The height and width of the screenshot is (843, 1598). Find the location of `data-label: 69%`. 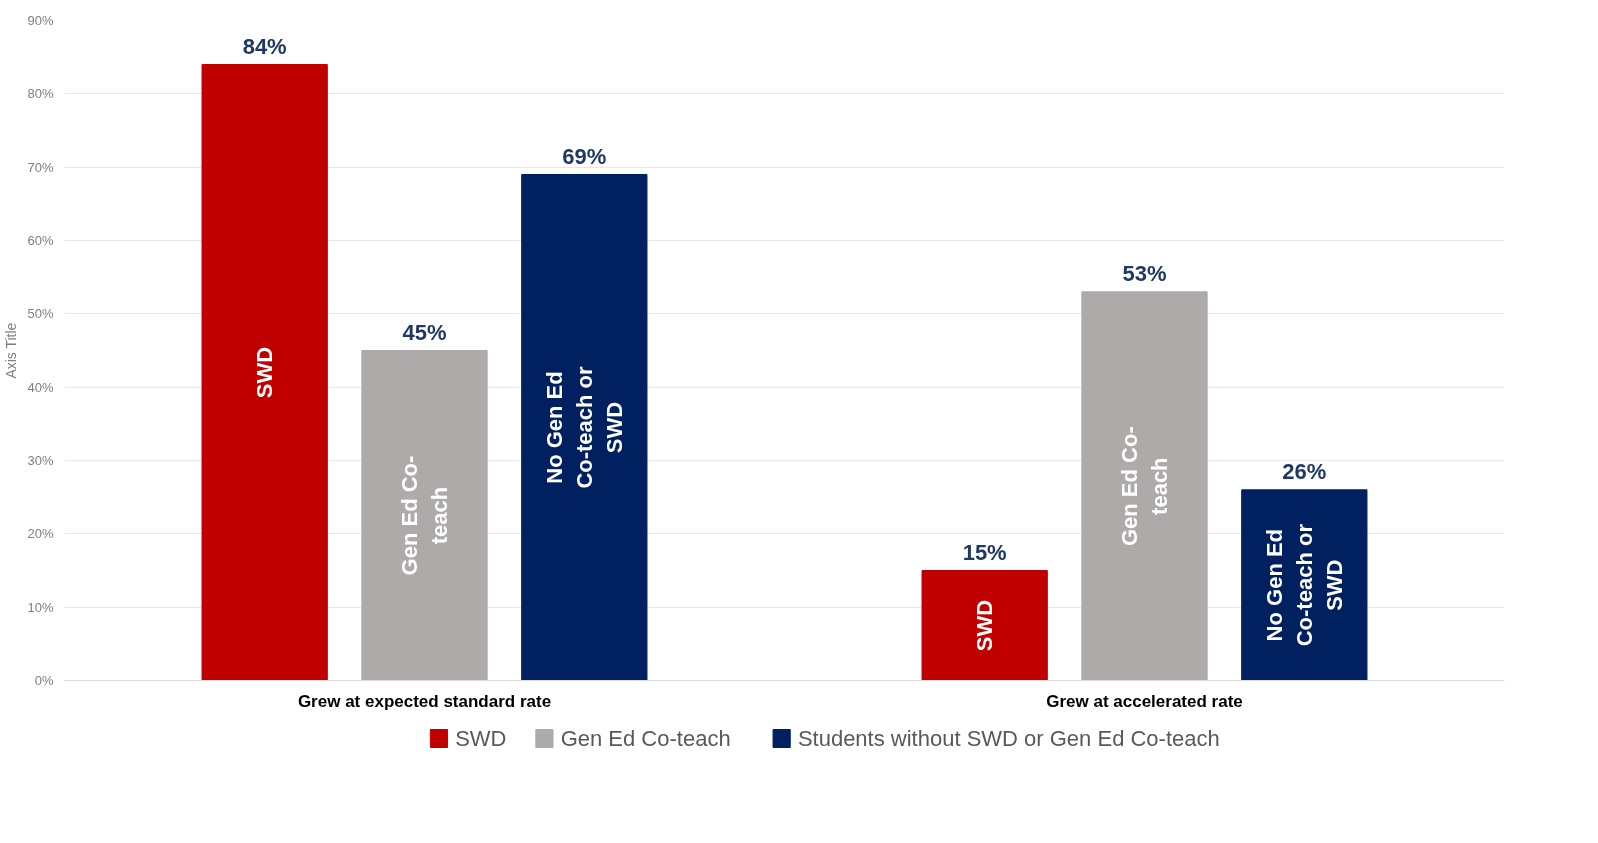

data-label: 69% is located at coordinates (584, 156).